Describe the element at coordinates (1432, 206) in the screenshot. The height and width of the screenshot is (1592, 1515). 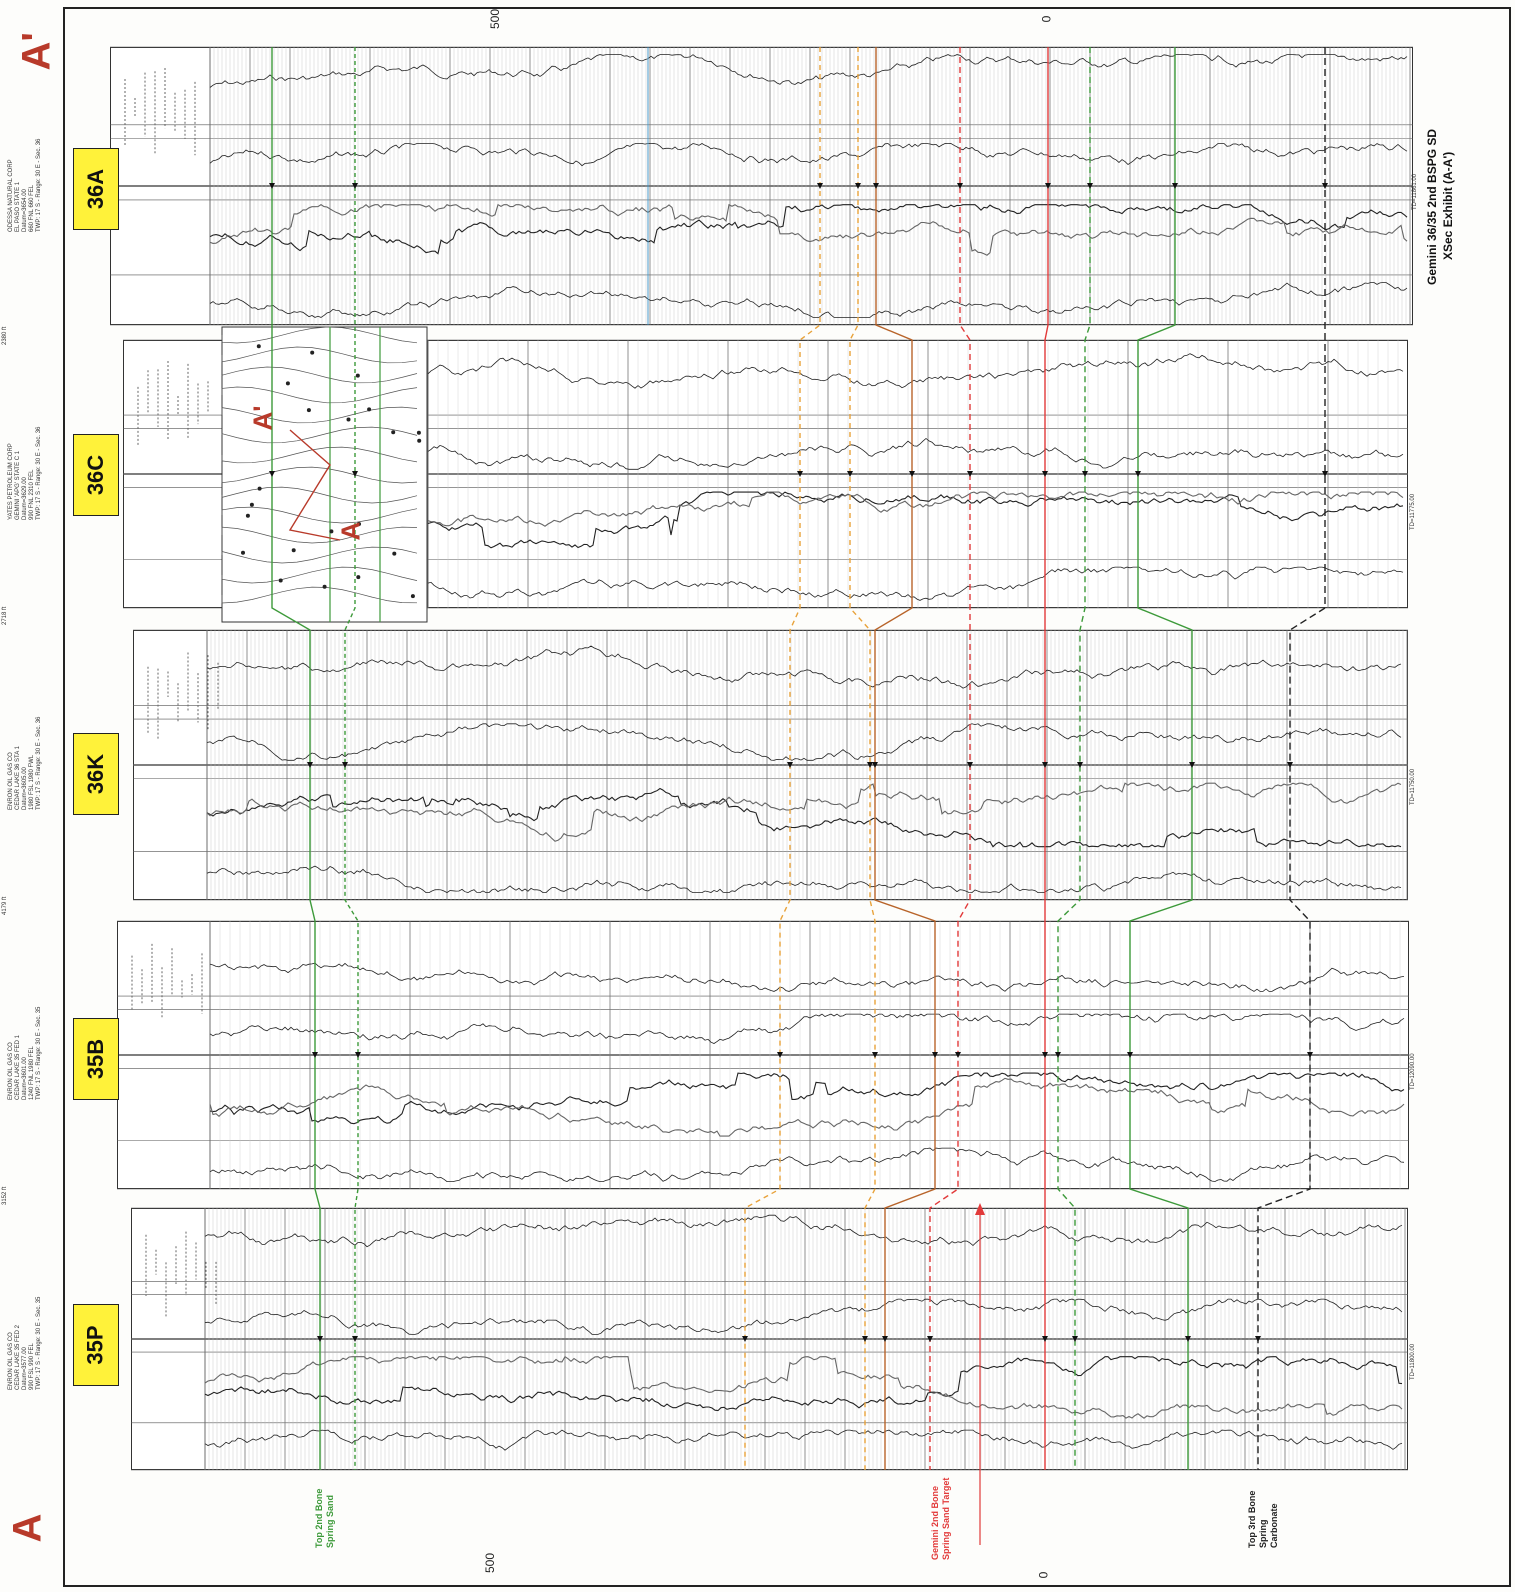
I see `exhibit-title-line1: Gemini 36/35 2nd BSPG SD` at that location.